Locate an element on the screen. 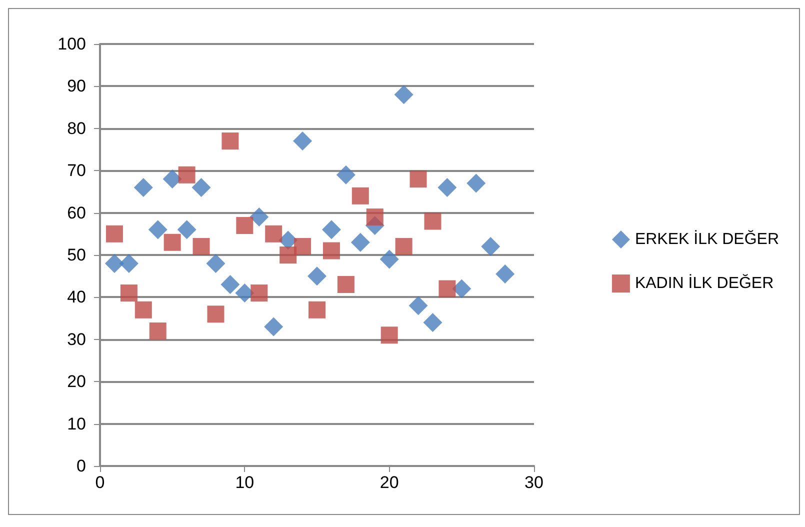  x-tick-label: 20 is located at coordinates (389, 482).